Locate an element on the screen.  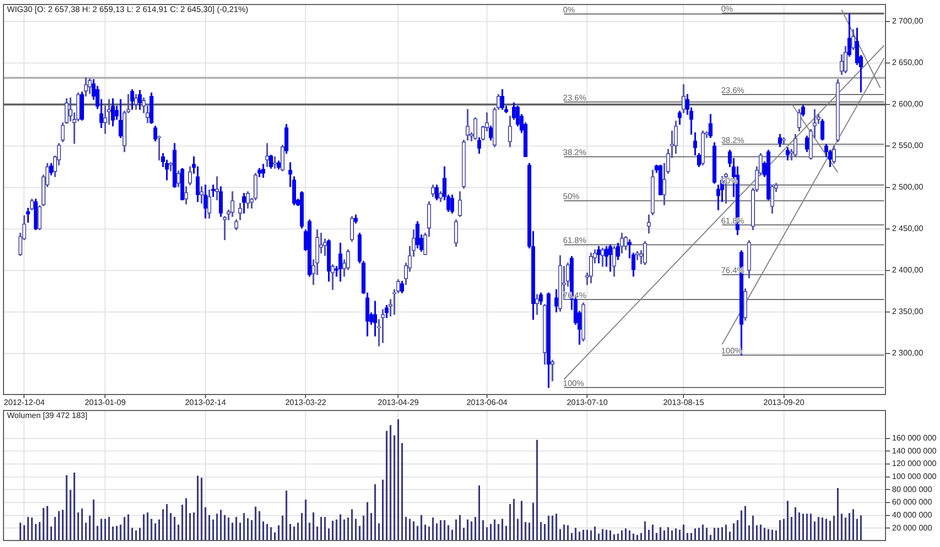
y-tick-label: 2 450,00 is located at coordinates (908, 229).